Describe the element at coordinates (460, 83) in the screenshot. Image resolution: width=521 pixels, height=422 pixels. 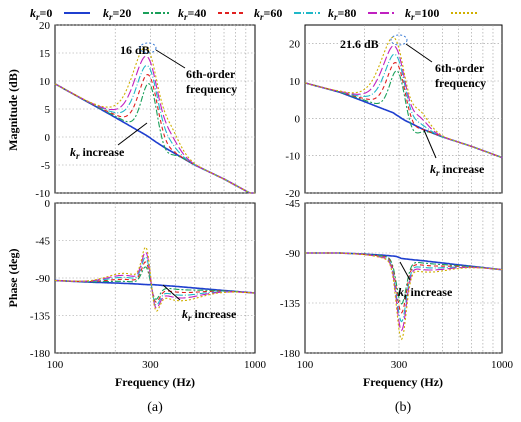
I see `annotation-freq-b: frequency` at that location.